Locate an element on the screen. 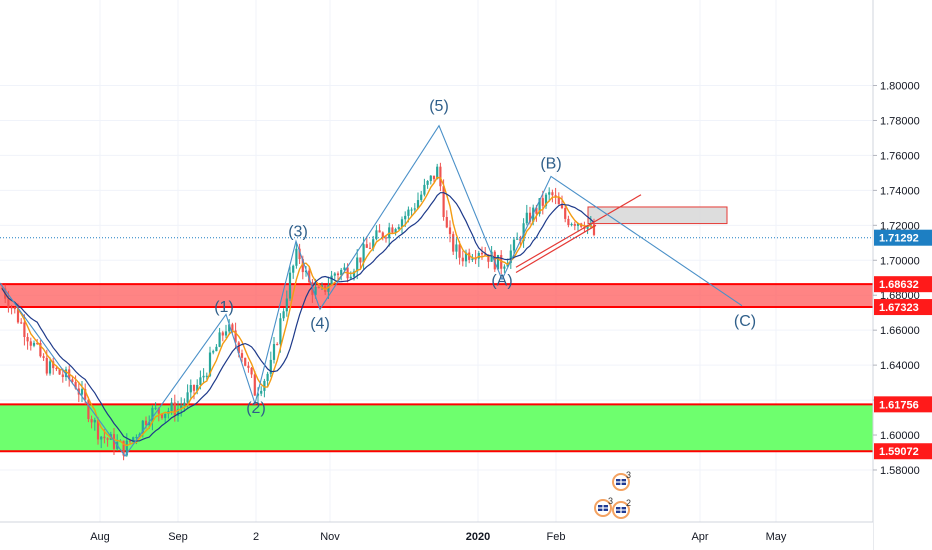  time-tick-label: Nov is located at coordinates (330, 537).